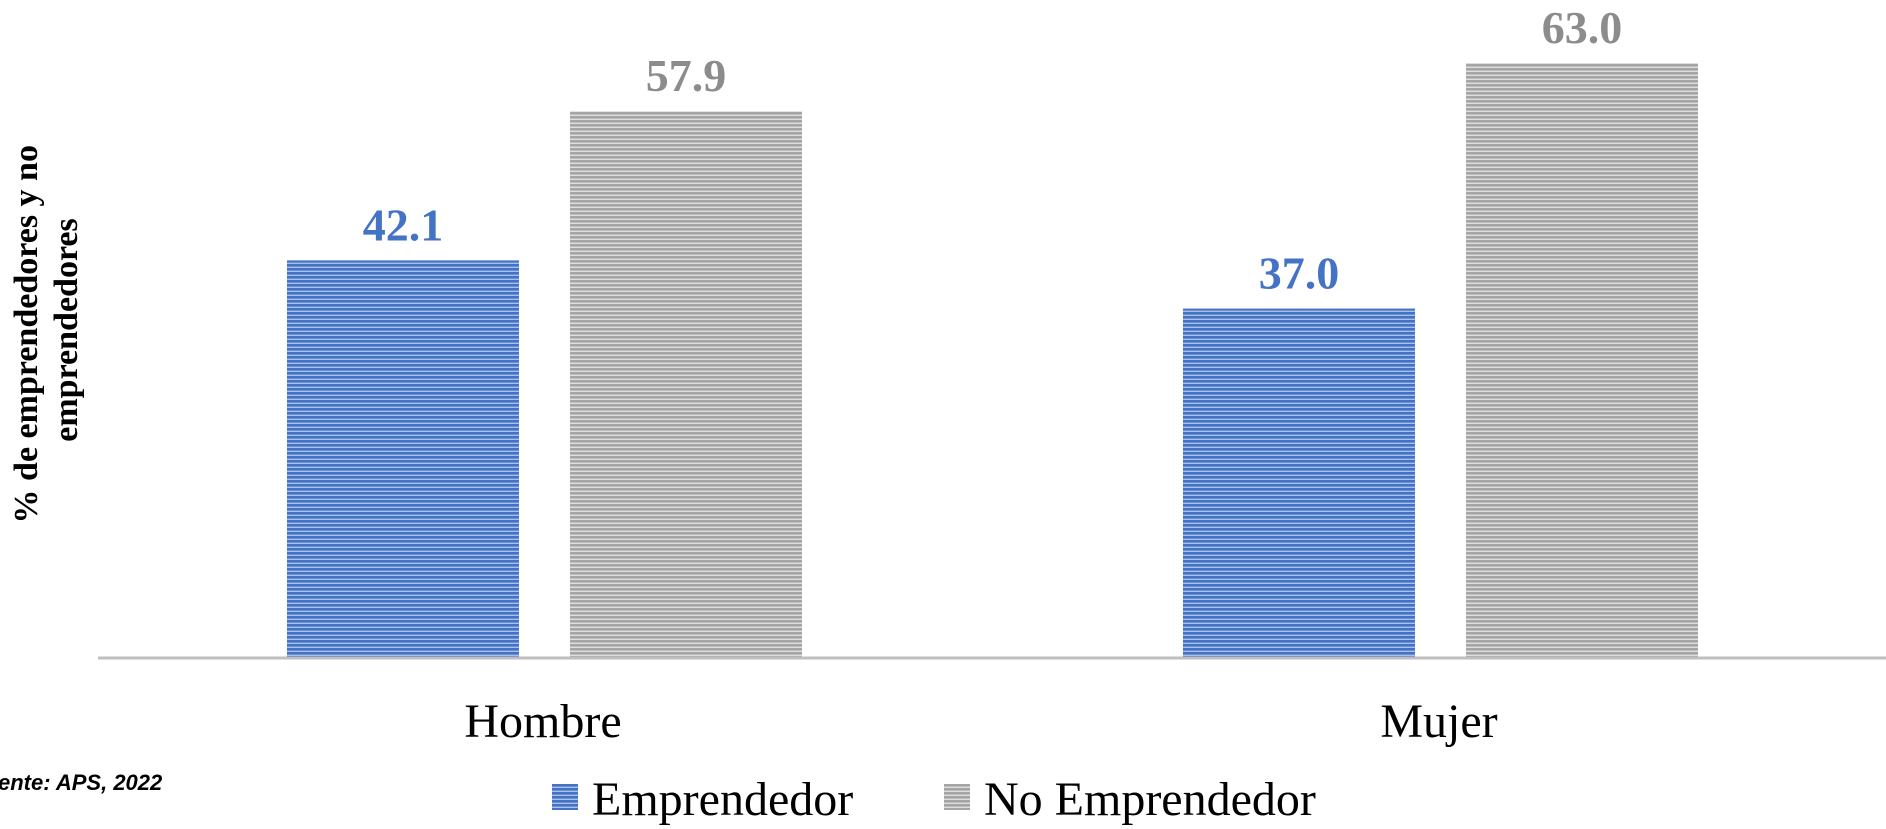  I want to click on legend-label-emprendedor: Emprendedor, so click(722, 799).